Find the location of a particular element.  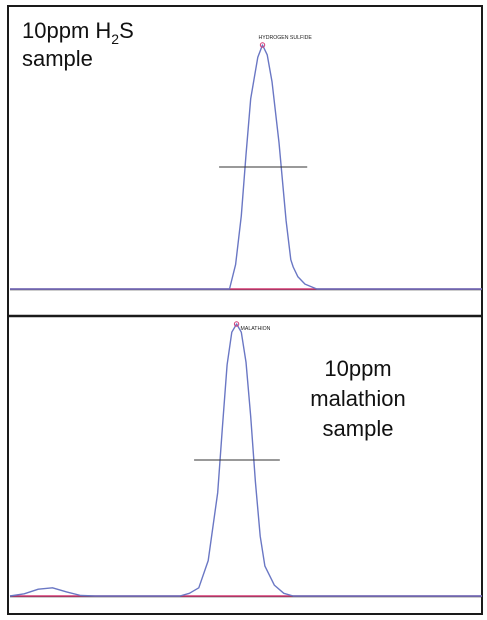

sample-label-text: 10ppm is located at coordinates (357, 368).